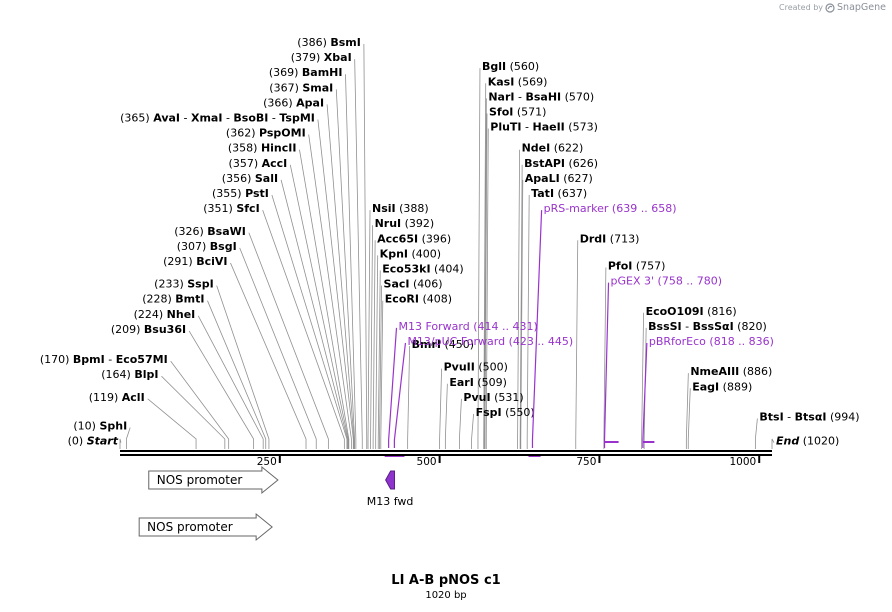 The image size is (892, 612). What do you see at coordinates (371, 337) in the screenshot?
I see `leader-nrui` at bounding box center [371, 337].